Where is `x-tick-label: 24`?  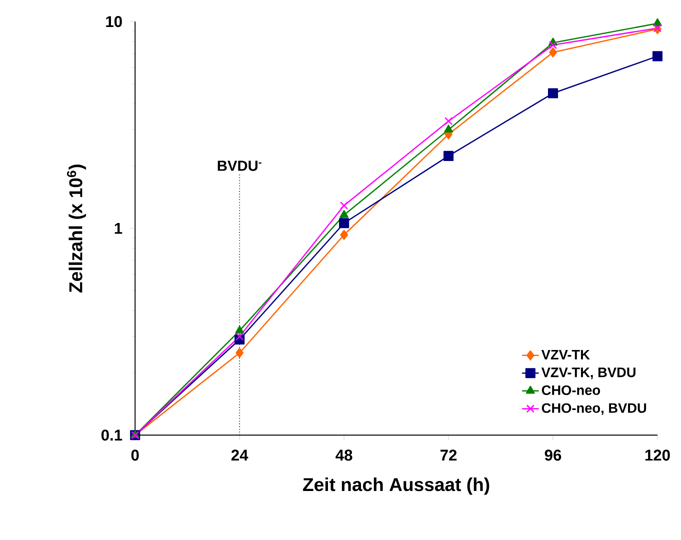 x-tick-label: 24 is located at coordinates (239, 455).